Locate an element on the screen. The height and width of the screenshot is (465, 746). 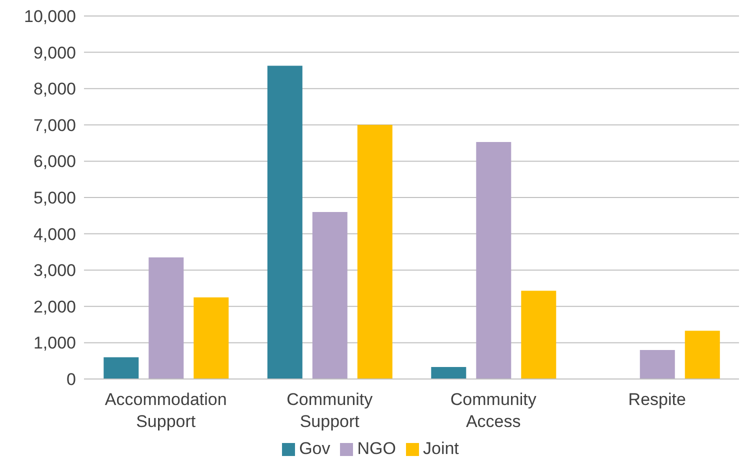
y-tick-label: 8,000 is located at coordinates (54, 89).